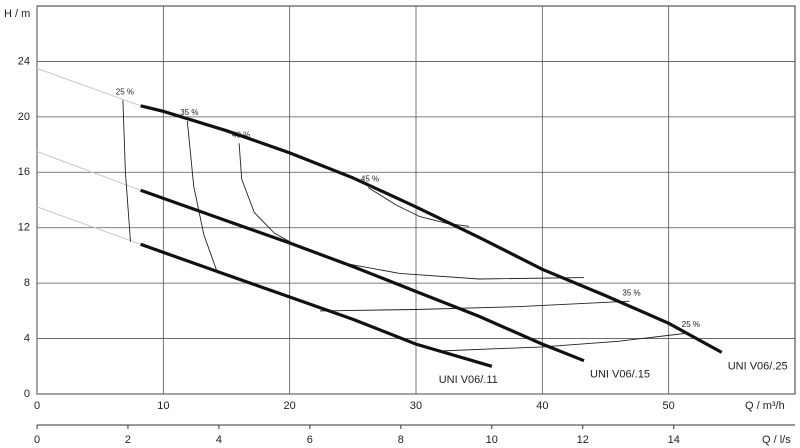 The image size is (800, 448). What do you see at coordinates (290, 406) in the screenshot?
I see `x-tick-label: 20` at bounding box center [290, 406].